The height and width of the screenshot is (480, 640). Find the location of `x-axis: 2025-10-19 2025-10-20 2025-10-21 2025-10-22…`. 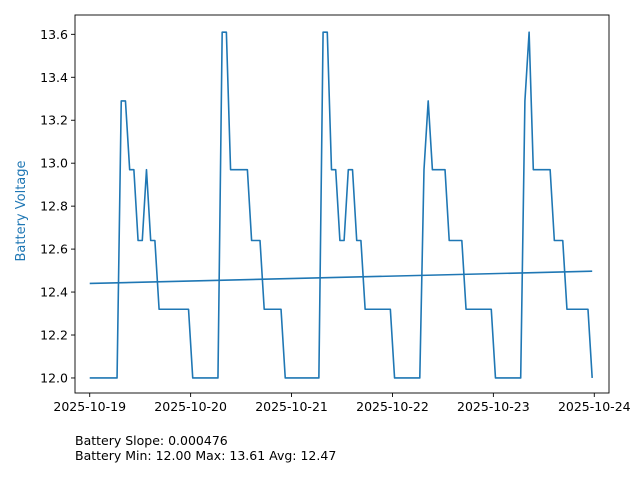

x-axis: 2025-10-19 2025-10-20 2025-10-21 2025-10-22… is located at coordinates (342, 403).